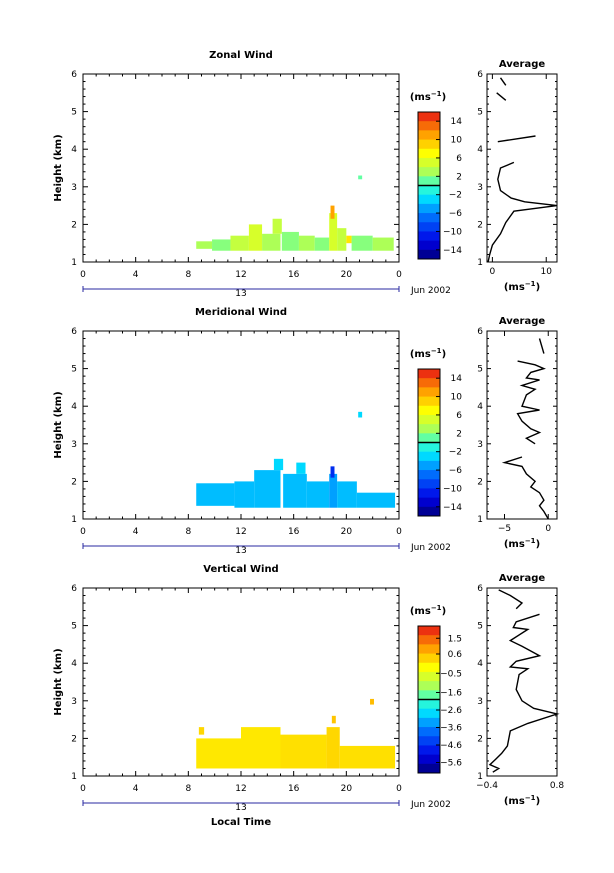  What do you see at coordinates (74, 664) in the screenshot?
I see `y-tick-label: 4` at bounding box center [74, 664].